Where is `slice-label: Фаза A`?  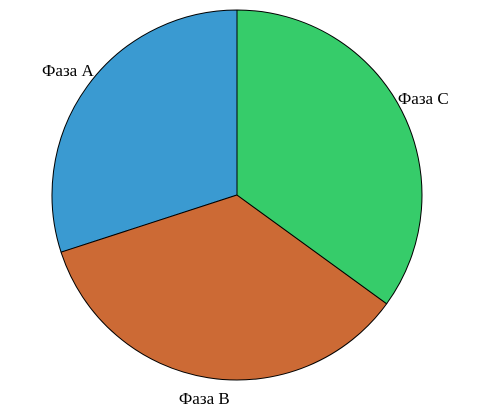
slice-label: Фаза A is located at coordinates (68, 70).